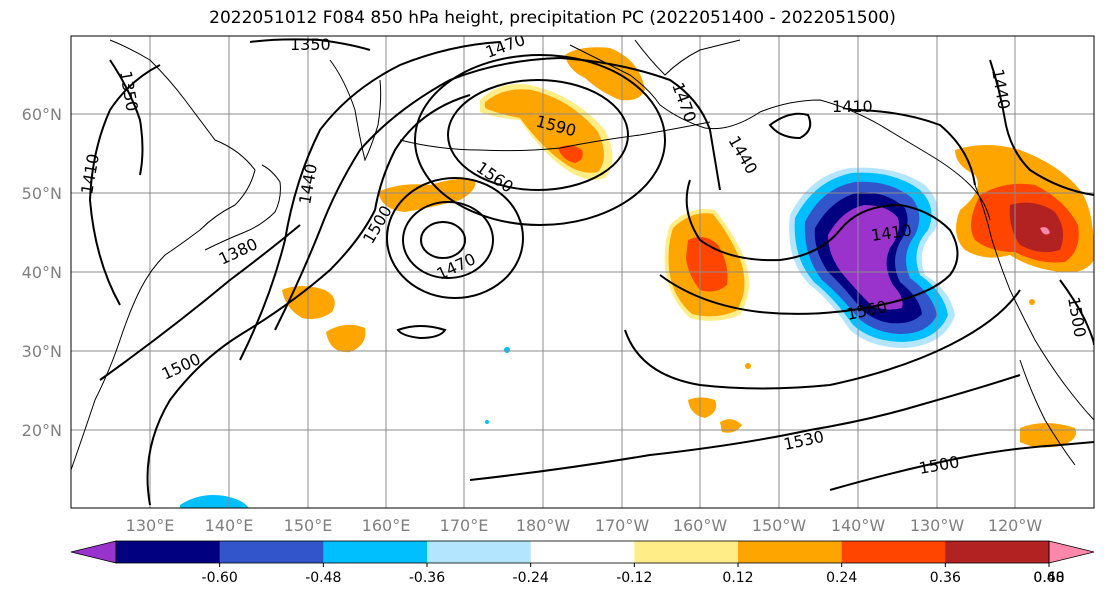  I want to click on precip-blob-30n-160e, so click(346, 338).